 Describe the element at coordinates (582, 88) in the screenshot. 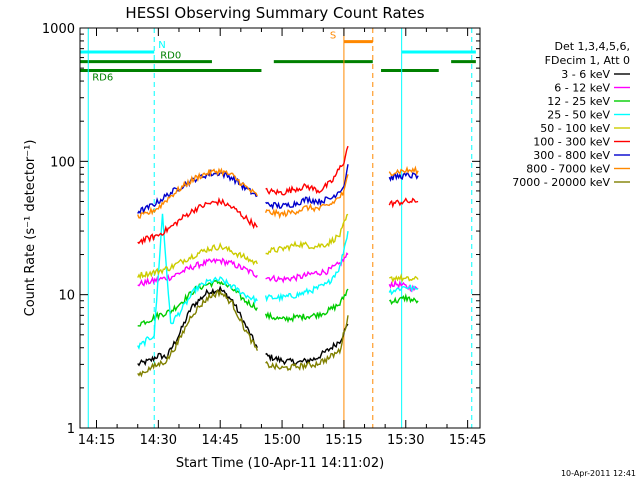

I see `legend-entry-label: 6 - 12 keV` at that location.